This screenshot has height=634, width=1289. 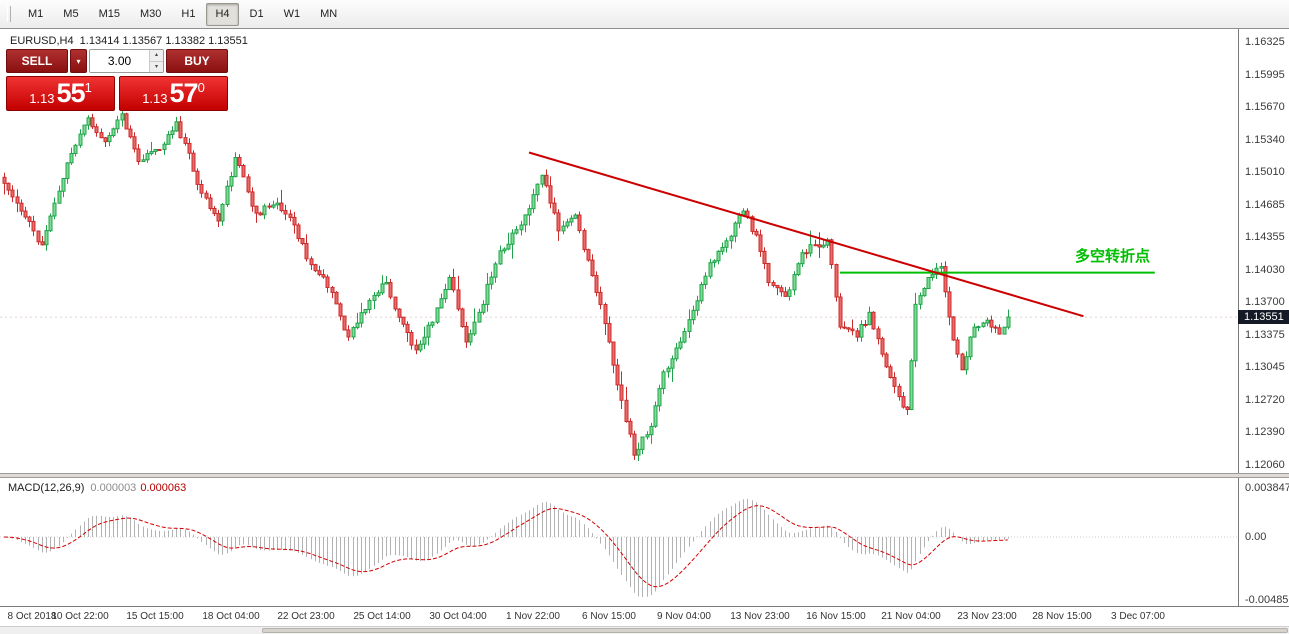 What do you see at coordinates (197, 61) in the screenshot?
I see `buy-button: BUY` at bounding box center [197, 61].